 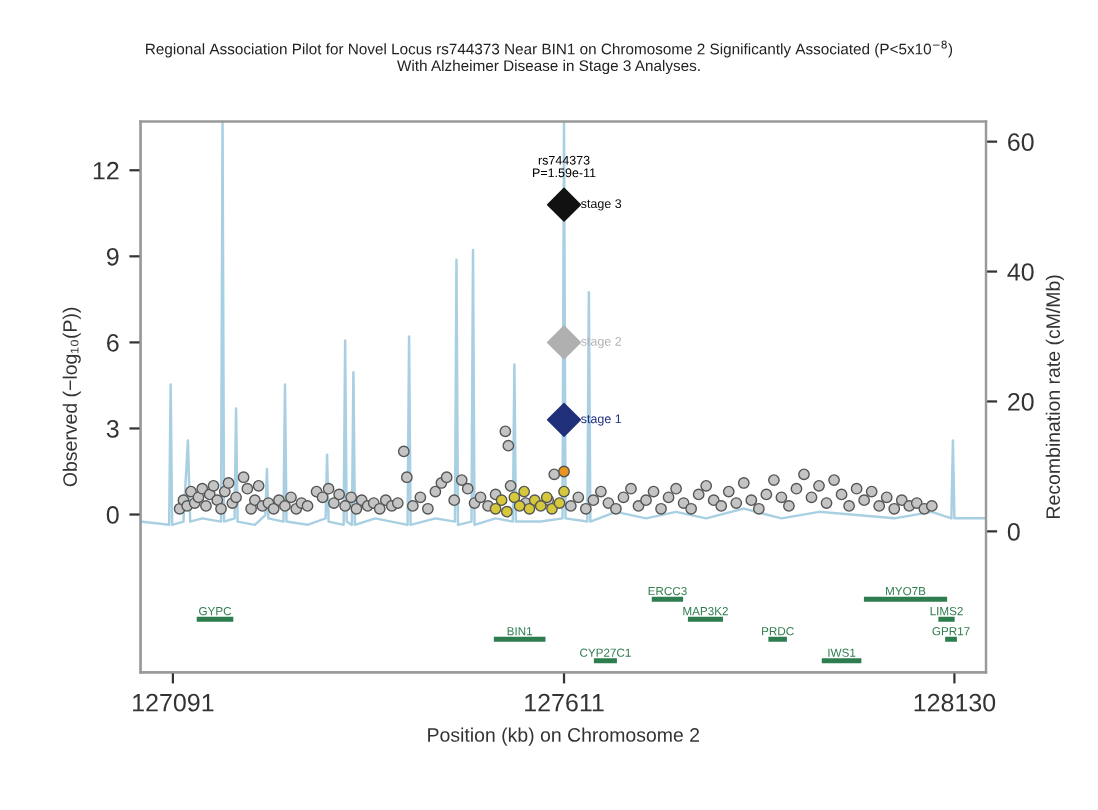 What do you see at coordinates (112, 515) in the screenshot?
I see `y-tick-label: 0` at bounding box center [112, 515].